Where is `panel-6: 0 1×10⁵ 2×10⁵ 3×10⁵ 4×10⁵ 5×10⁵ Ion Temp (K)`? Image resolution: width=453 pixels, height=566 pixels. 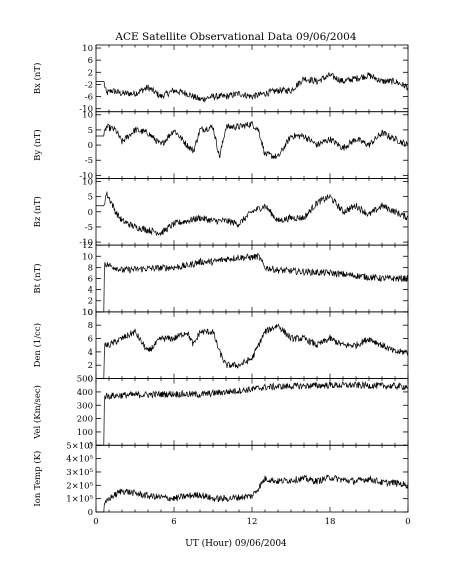
panel-6: 0 1×10⁵ 2×10⁵ 3×10⁵ 4×10⁵ 5×10⁵ Ion Temp (K) is located at coordinates (220, 479).